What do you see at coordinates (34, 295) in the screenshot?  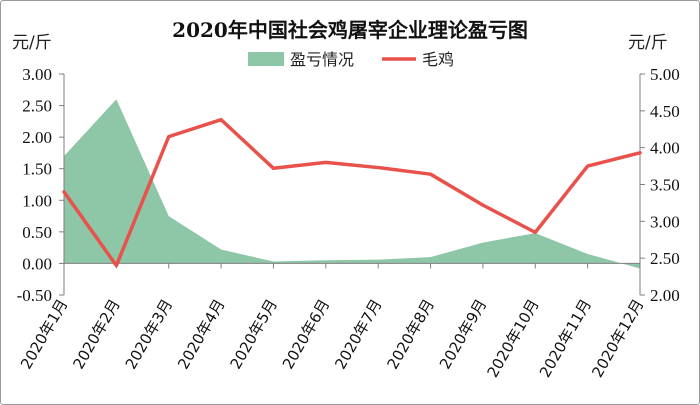 I see `left-tick-label: -0.50` at bounding box center [34, 295].